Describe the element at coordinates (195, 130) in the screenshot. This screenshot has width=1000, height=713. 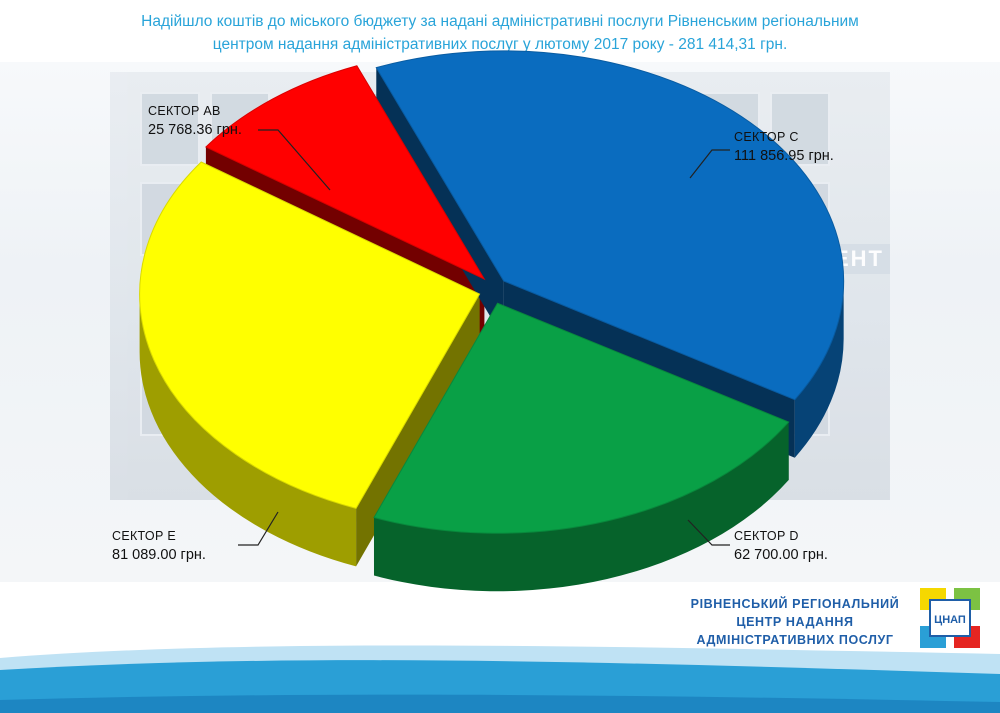
I see `label-sector-ab-value: 25 768.36 грн.` at that location.